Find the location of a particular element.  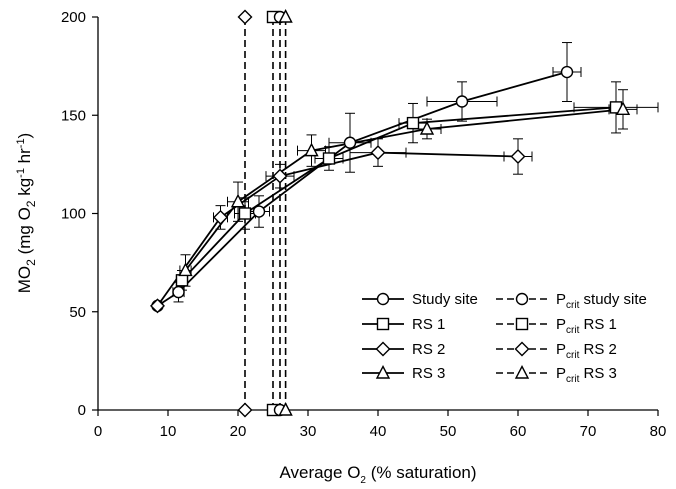

x-tick-label: 10 is located at coordinates (168, 431).